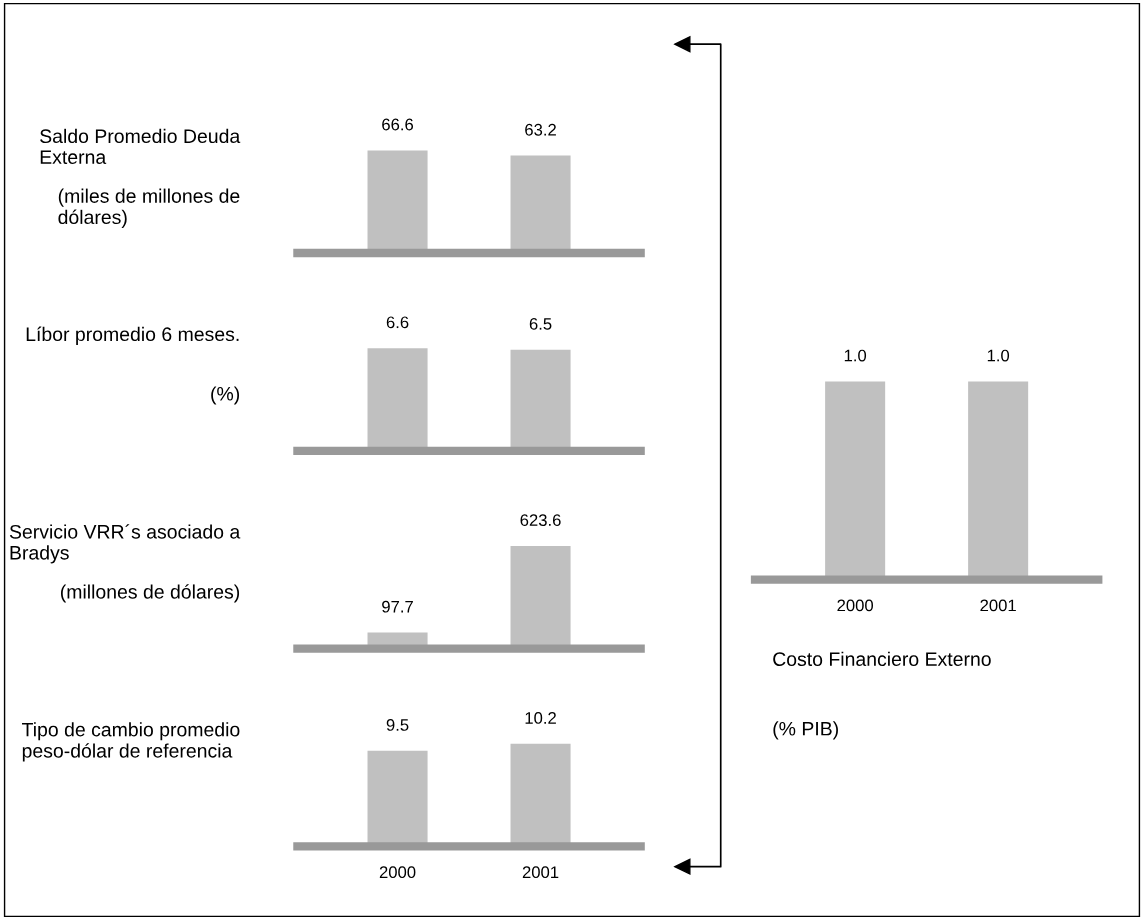 This screenshot has height=920, width=1144. What do you see at coordinates (540, 323) in the screenshot?
I see `data-label: 6.5` at bounding box center [540, 323].